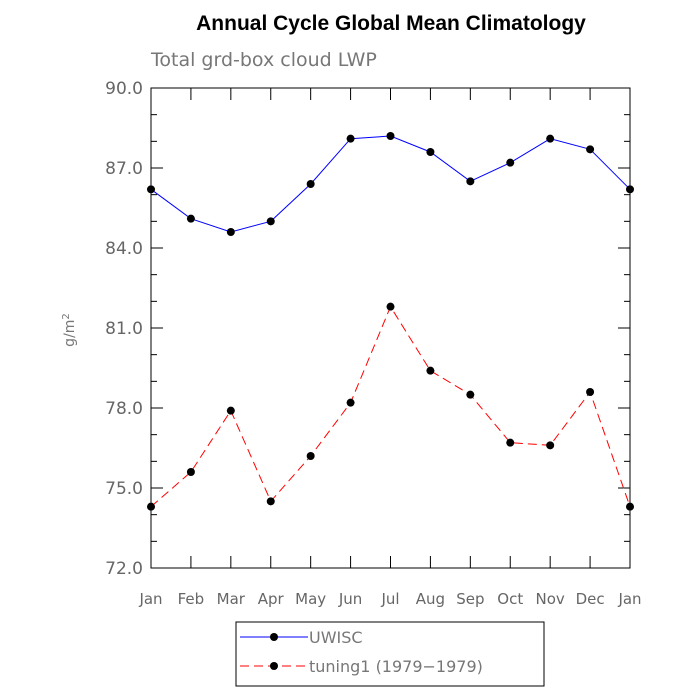  Describe the element at coordinates (470, 599) in the screenshot. I see `x-tick-label: Sep` at that location.